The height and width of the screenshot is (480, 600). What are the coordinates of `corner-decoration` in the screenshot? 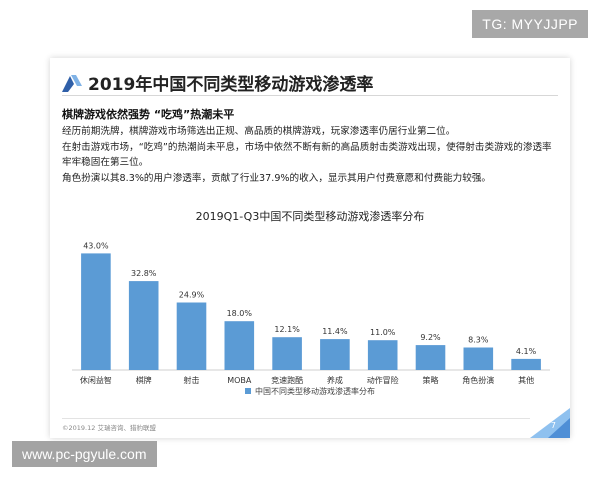 It's located at (550, 423).